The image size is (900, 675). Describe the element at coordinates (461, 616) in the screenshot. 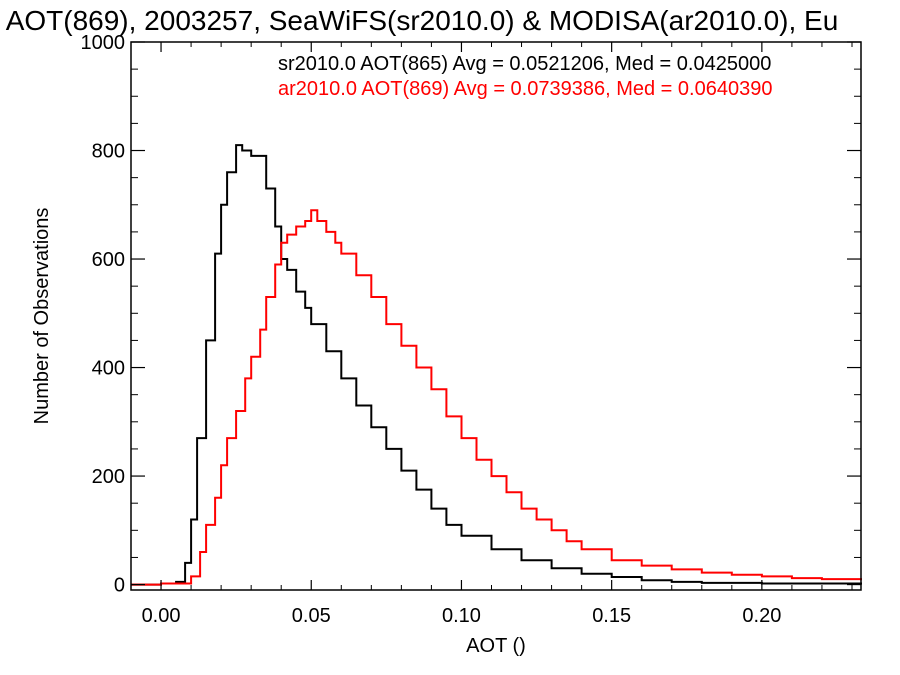

I see `x-tick-label: 0.10` at that location.